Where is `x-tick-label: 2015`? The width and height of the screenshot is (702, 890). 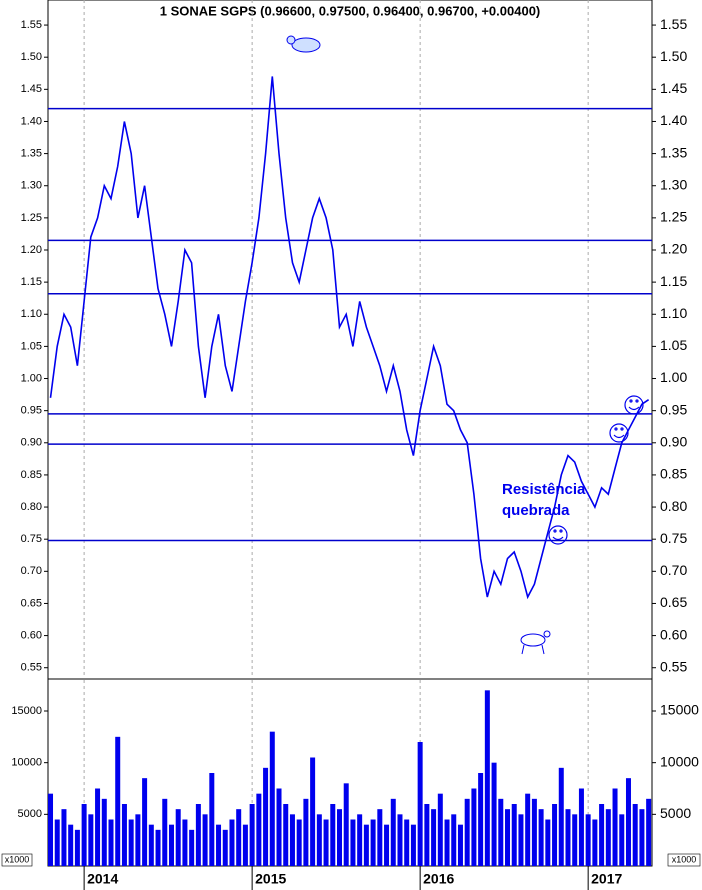 x-tick-label: 2015 is located at coordinates (270, 879).